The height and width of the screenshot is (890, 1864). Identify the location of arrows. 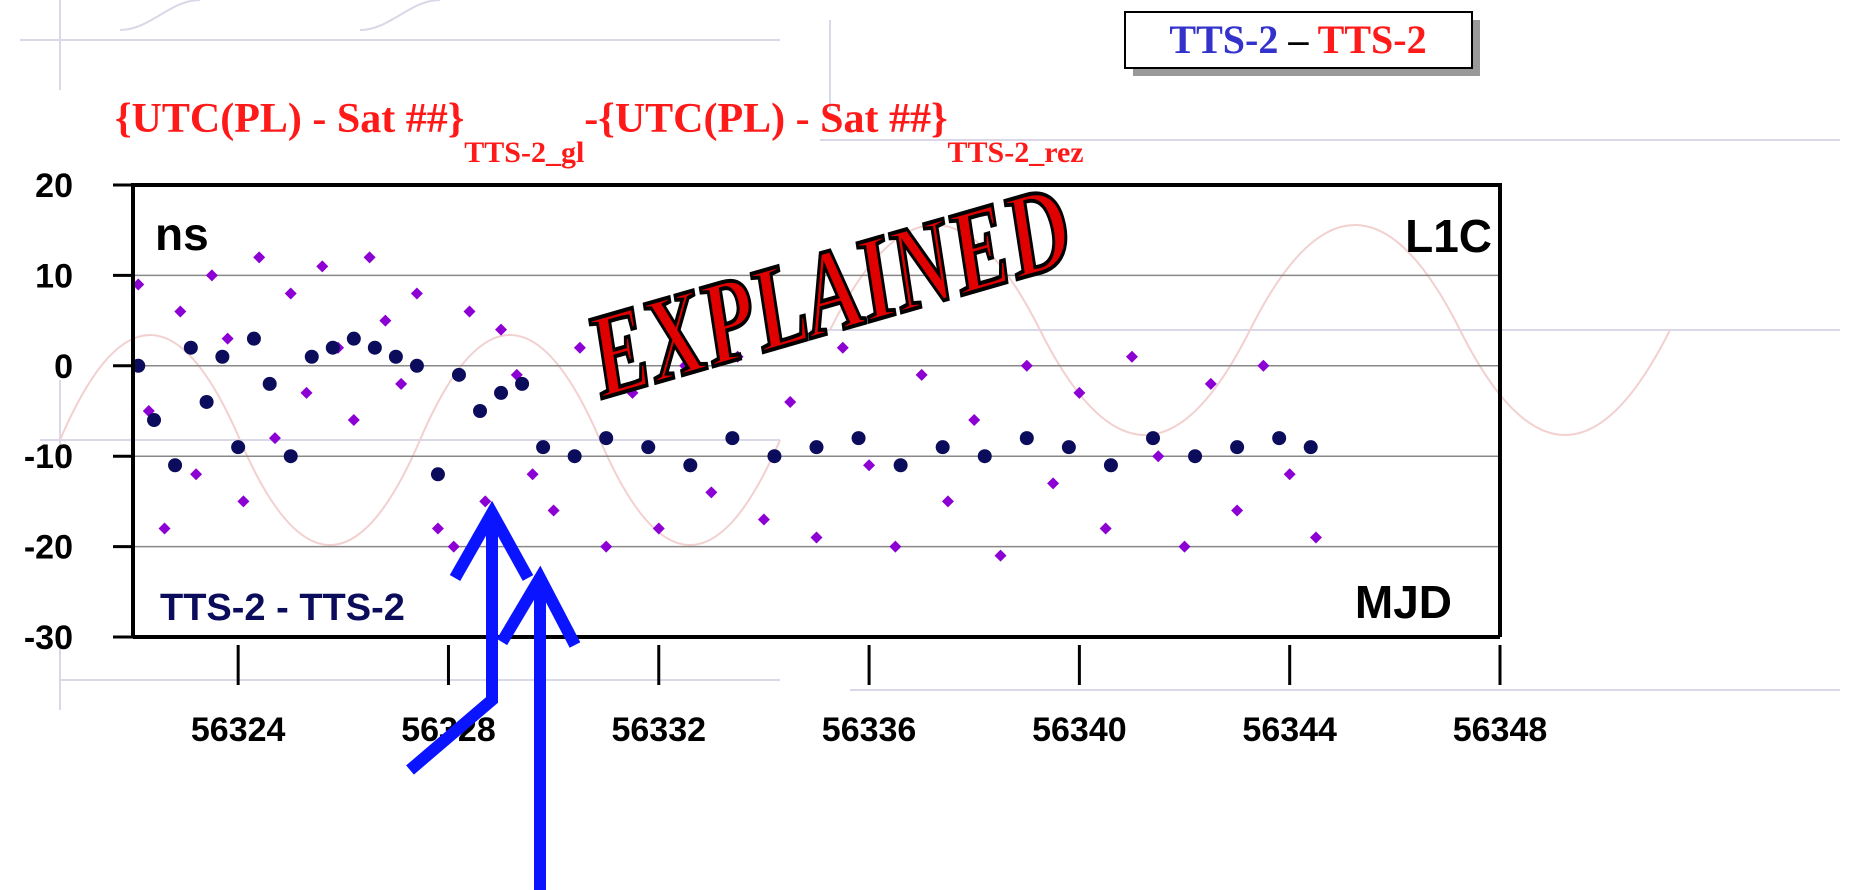
(493, 695).